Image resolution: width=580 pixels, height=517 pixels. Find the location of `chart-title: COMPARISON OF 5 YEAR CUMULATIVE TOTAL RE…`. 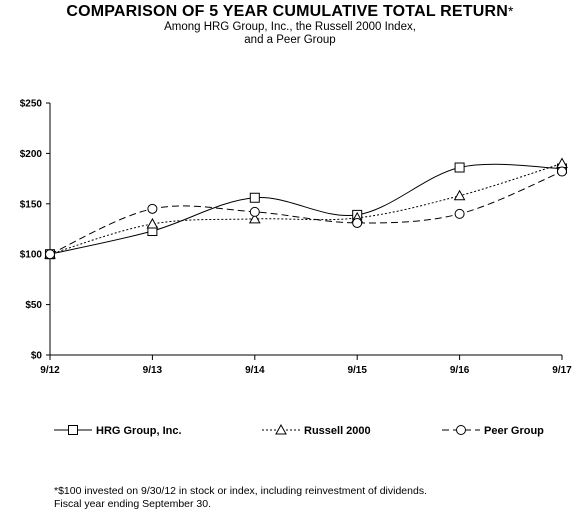

chart-title: COMPARISON OF 5 YEAR CUMULATIVE TOTAL RE… is located at coordinates (290, 11).